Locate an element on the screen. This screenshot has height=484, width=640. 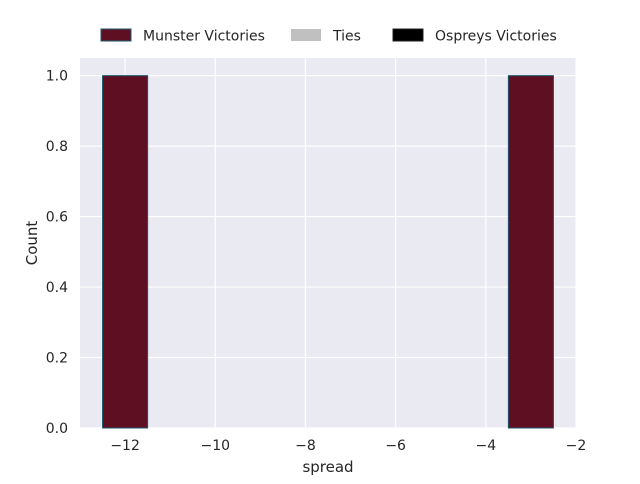
x-tick-label: −6 is located at coordinates (395, 446).